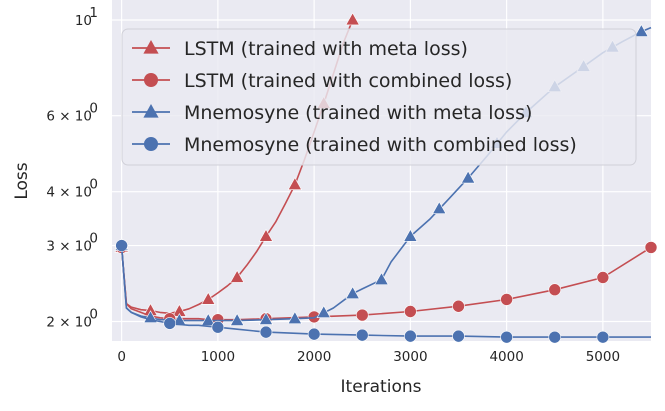 This screenshot has height=411, width=665. I want to click on y-tick-mantissa: 2 × 10, so click(69, 323).